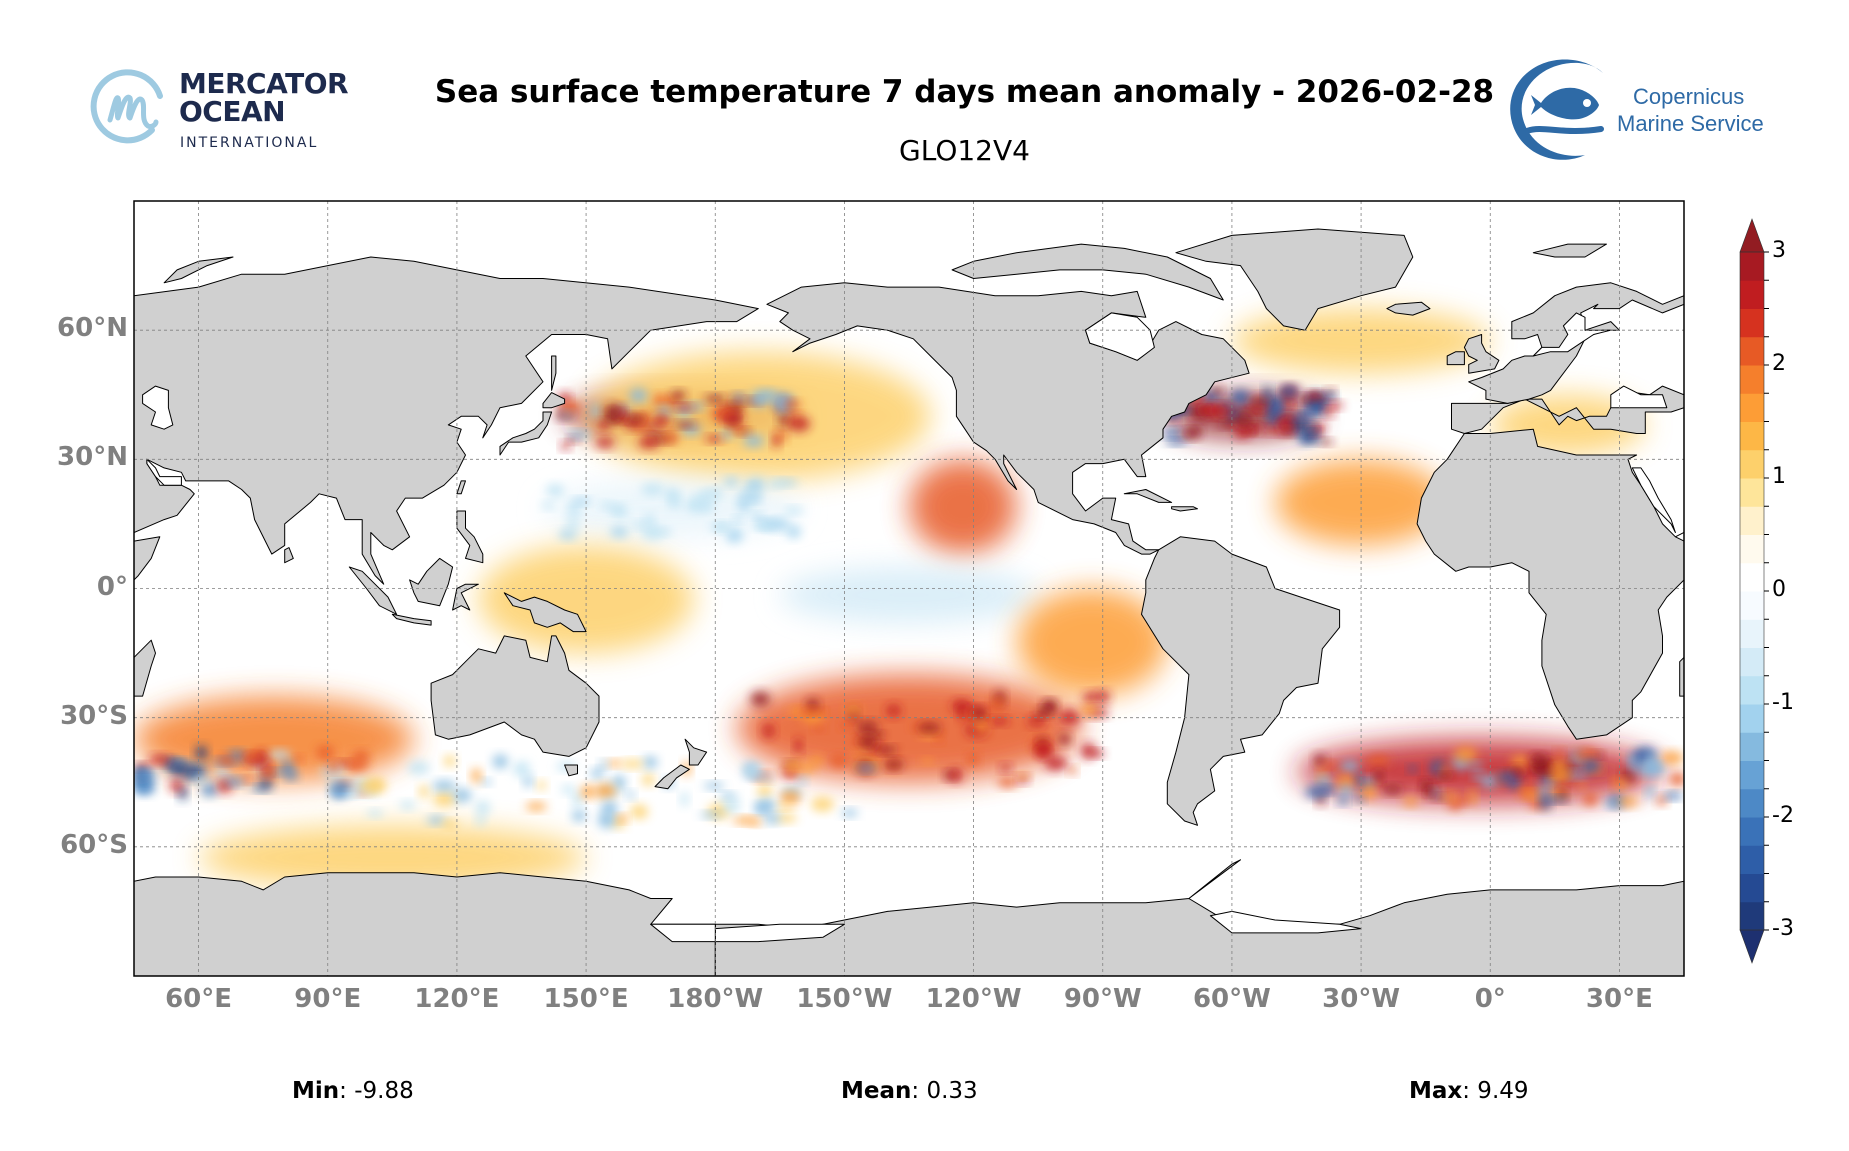 The image size is (1849, 1151). What do you see at coordinates (1752, 235) in the screenshot?
I see `colorbar-over-arrow` at bounding box center [1752, 235].